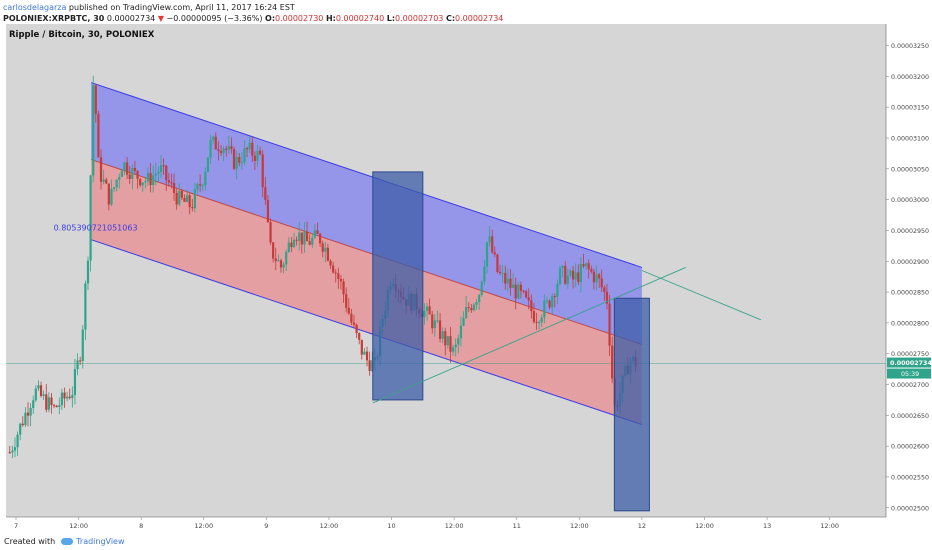 The image size is (932, 550). I want to click on x-tick-label: 8, so click(141, 526).